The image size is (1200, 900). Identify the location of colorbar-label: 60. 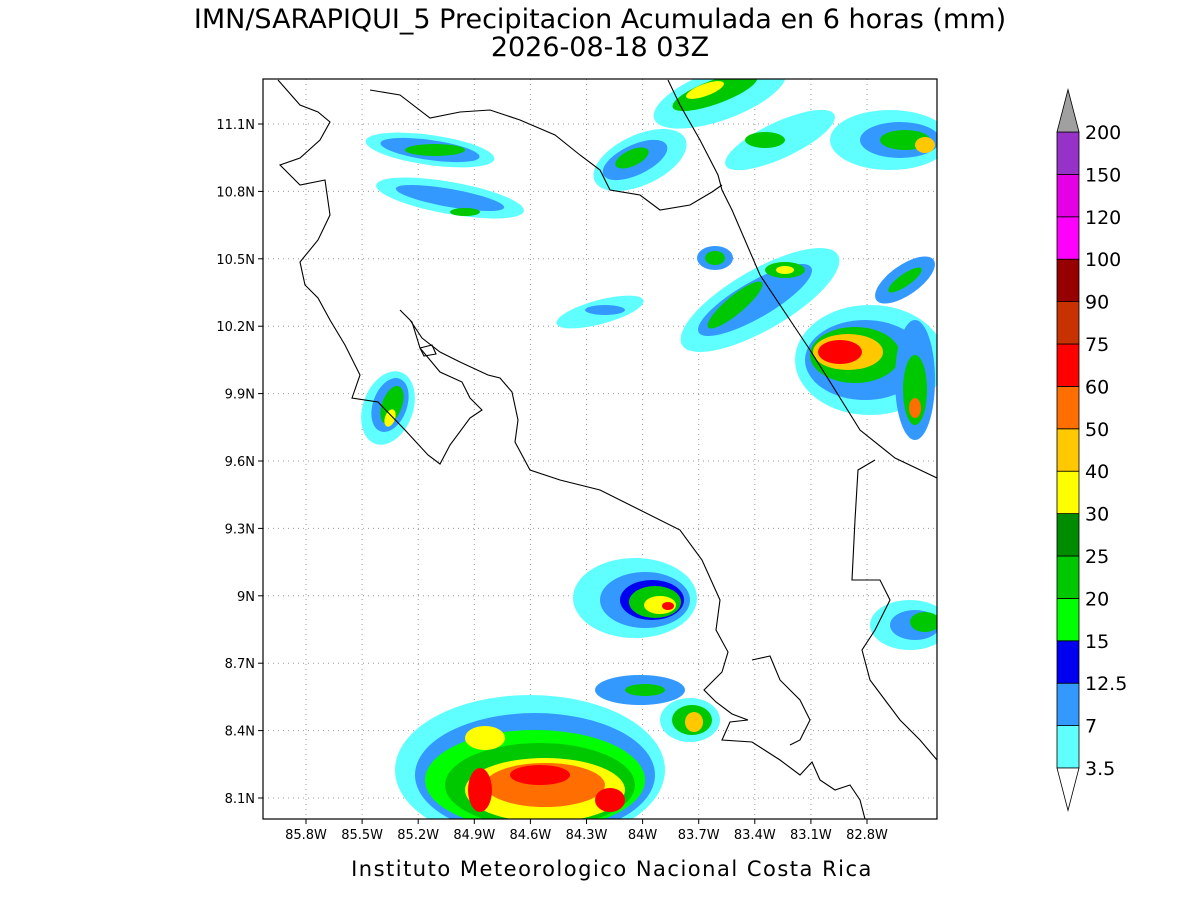
(1097, 387).